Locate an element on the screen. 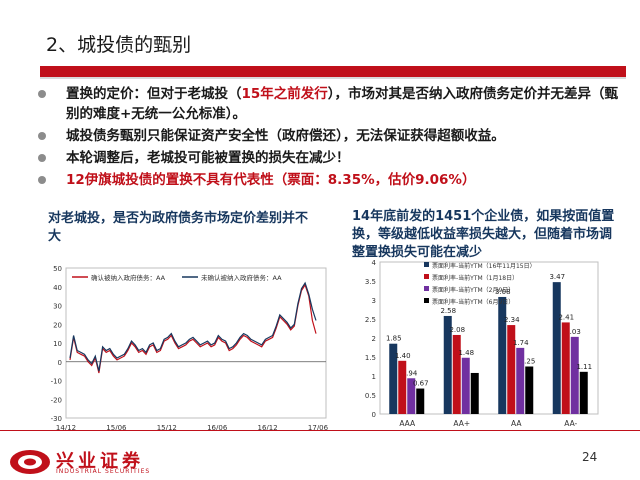 The image size is (640, 480). bar-x-tick-label: AA+ is located at coordinates (461, 423).